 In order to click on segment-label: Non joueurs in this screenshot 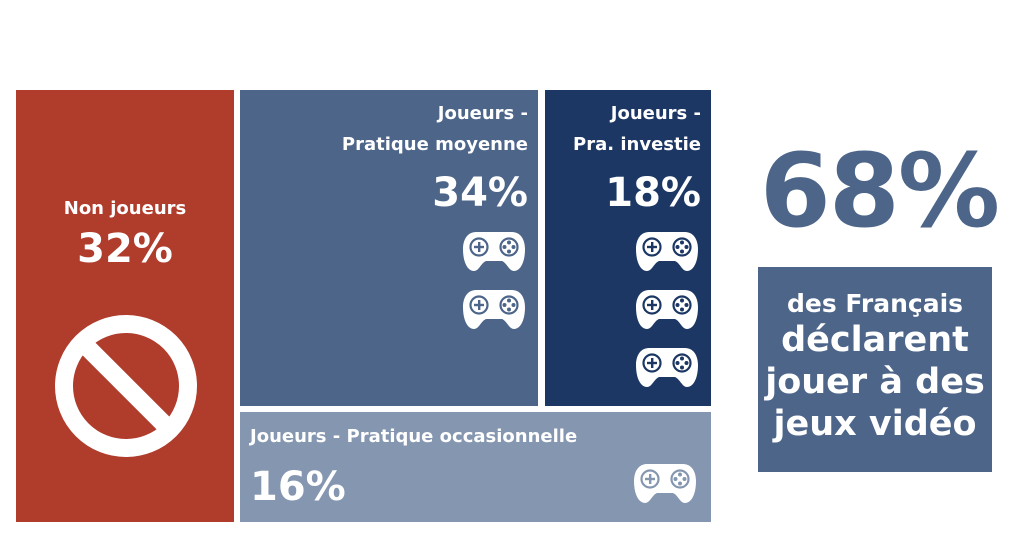, I will do `click(125, 208)`.